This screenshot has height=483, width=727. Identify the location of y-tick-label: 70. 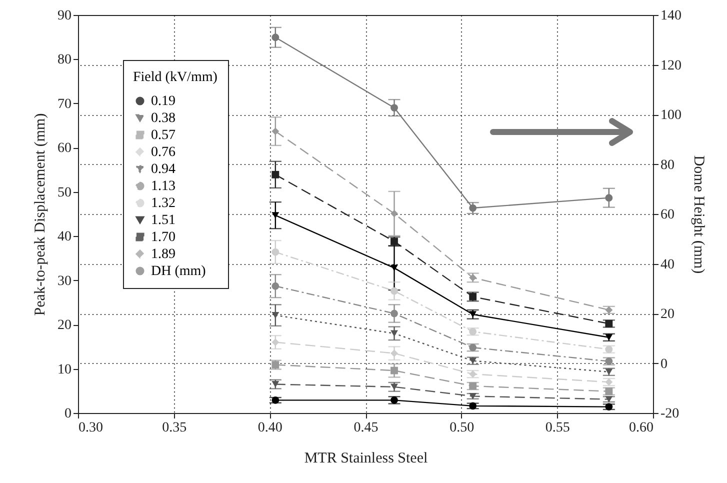
(65, 104).